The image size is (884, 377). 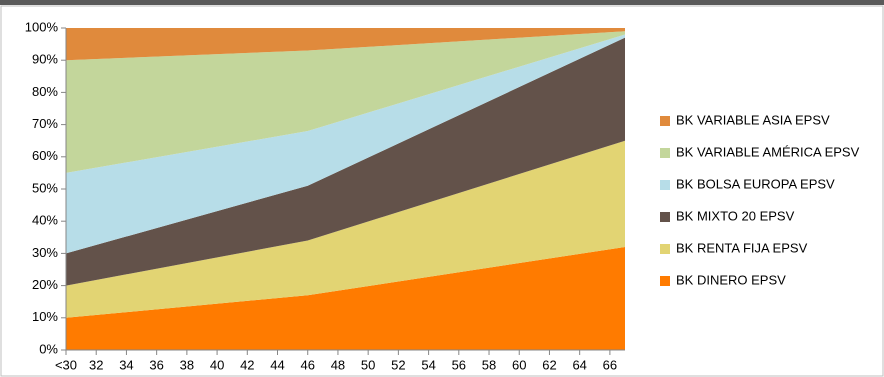 I want to click on x-tick-label: 66, so click(x=610, y=364).